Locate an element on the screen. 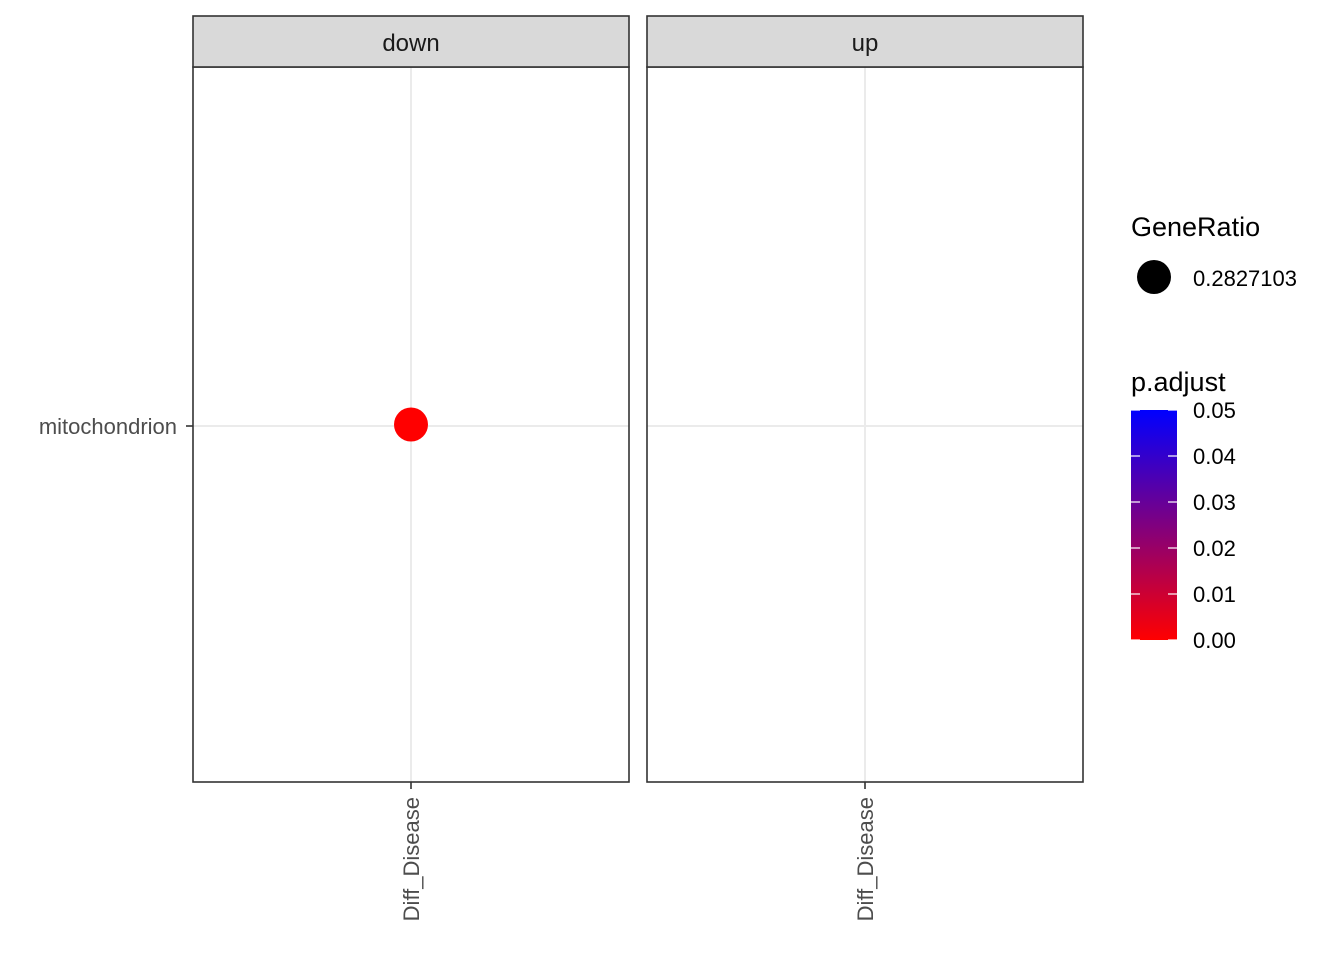 This screenshot has width=1344, height=960. color-legend: p.adjust 0.05 0.04 0.03 0.02 0.01 0.00 is located at coordinates (1183, 510).